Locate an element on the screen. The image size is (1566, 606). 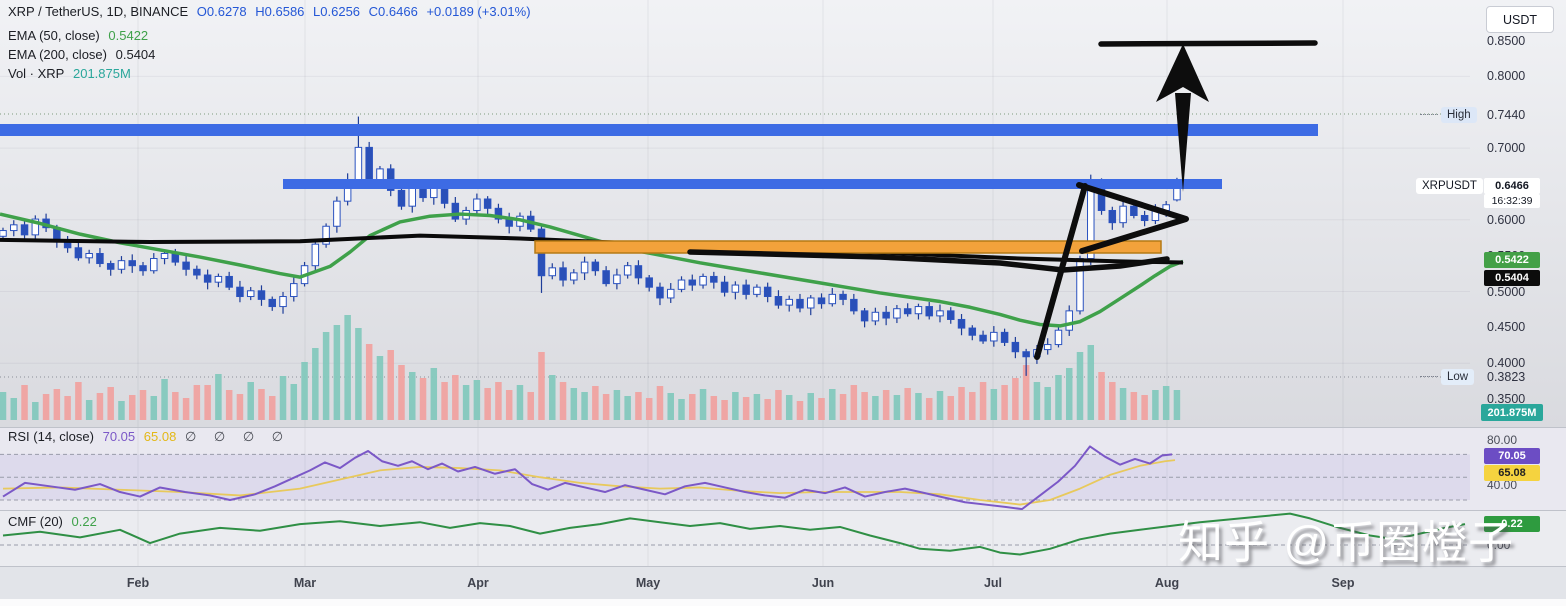
high-leader-dots is located at coordinates (1429, 114).